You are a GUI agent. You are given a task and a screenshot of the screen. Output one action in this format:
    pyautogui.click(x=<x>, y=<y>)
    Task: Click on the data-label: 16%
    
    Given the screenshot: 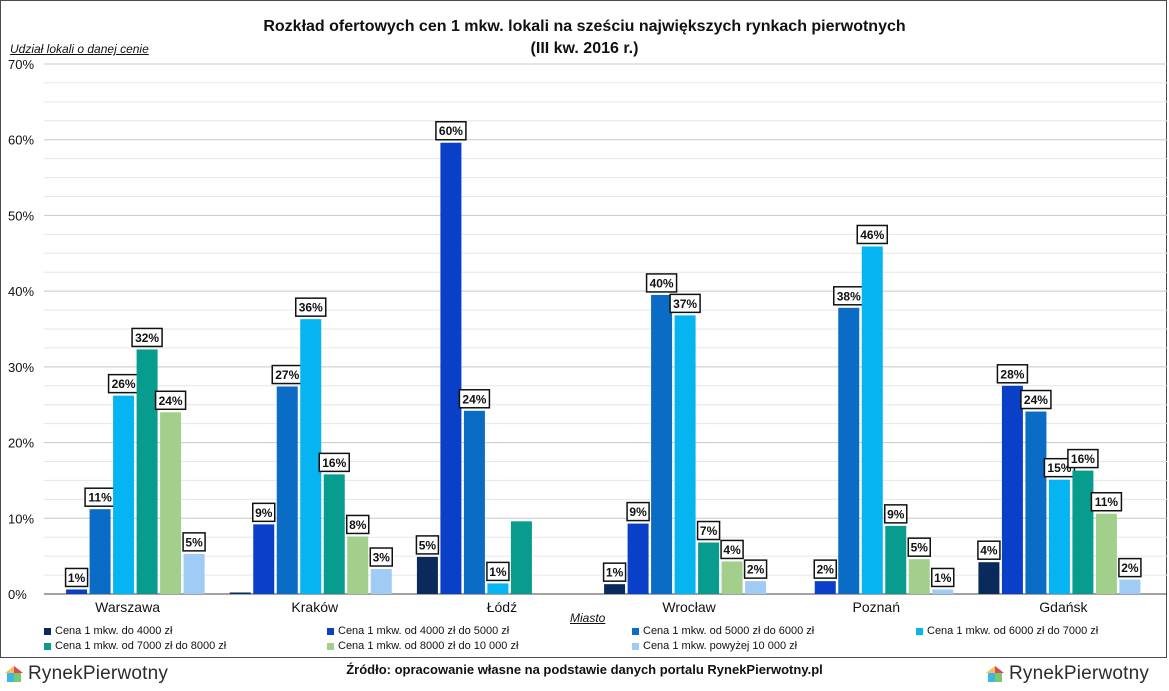 What is the action you would take?
    pyautogui.click(x=334, y=463)
    